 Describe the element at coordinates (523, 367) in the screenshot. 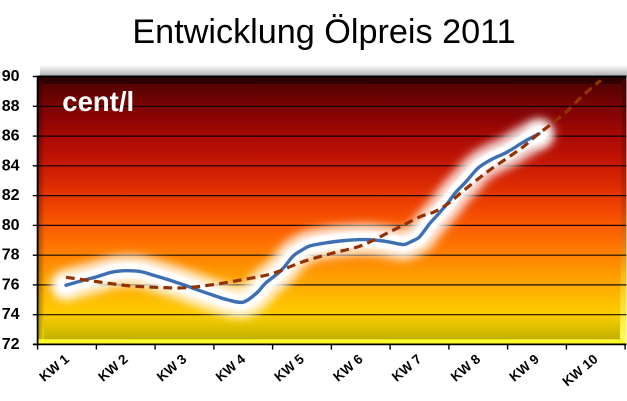

I see `svg-text: KW 9` at that location.